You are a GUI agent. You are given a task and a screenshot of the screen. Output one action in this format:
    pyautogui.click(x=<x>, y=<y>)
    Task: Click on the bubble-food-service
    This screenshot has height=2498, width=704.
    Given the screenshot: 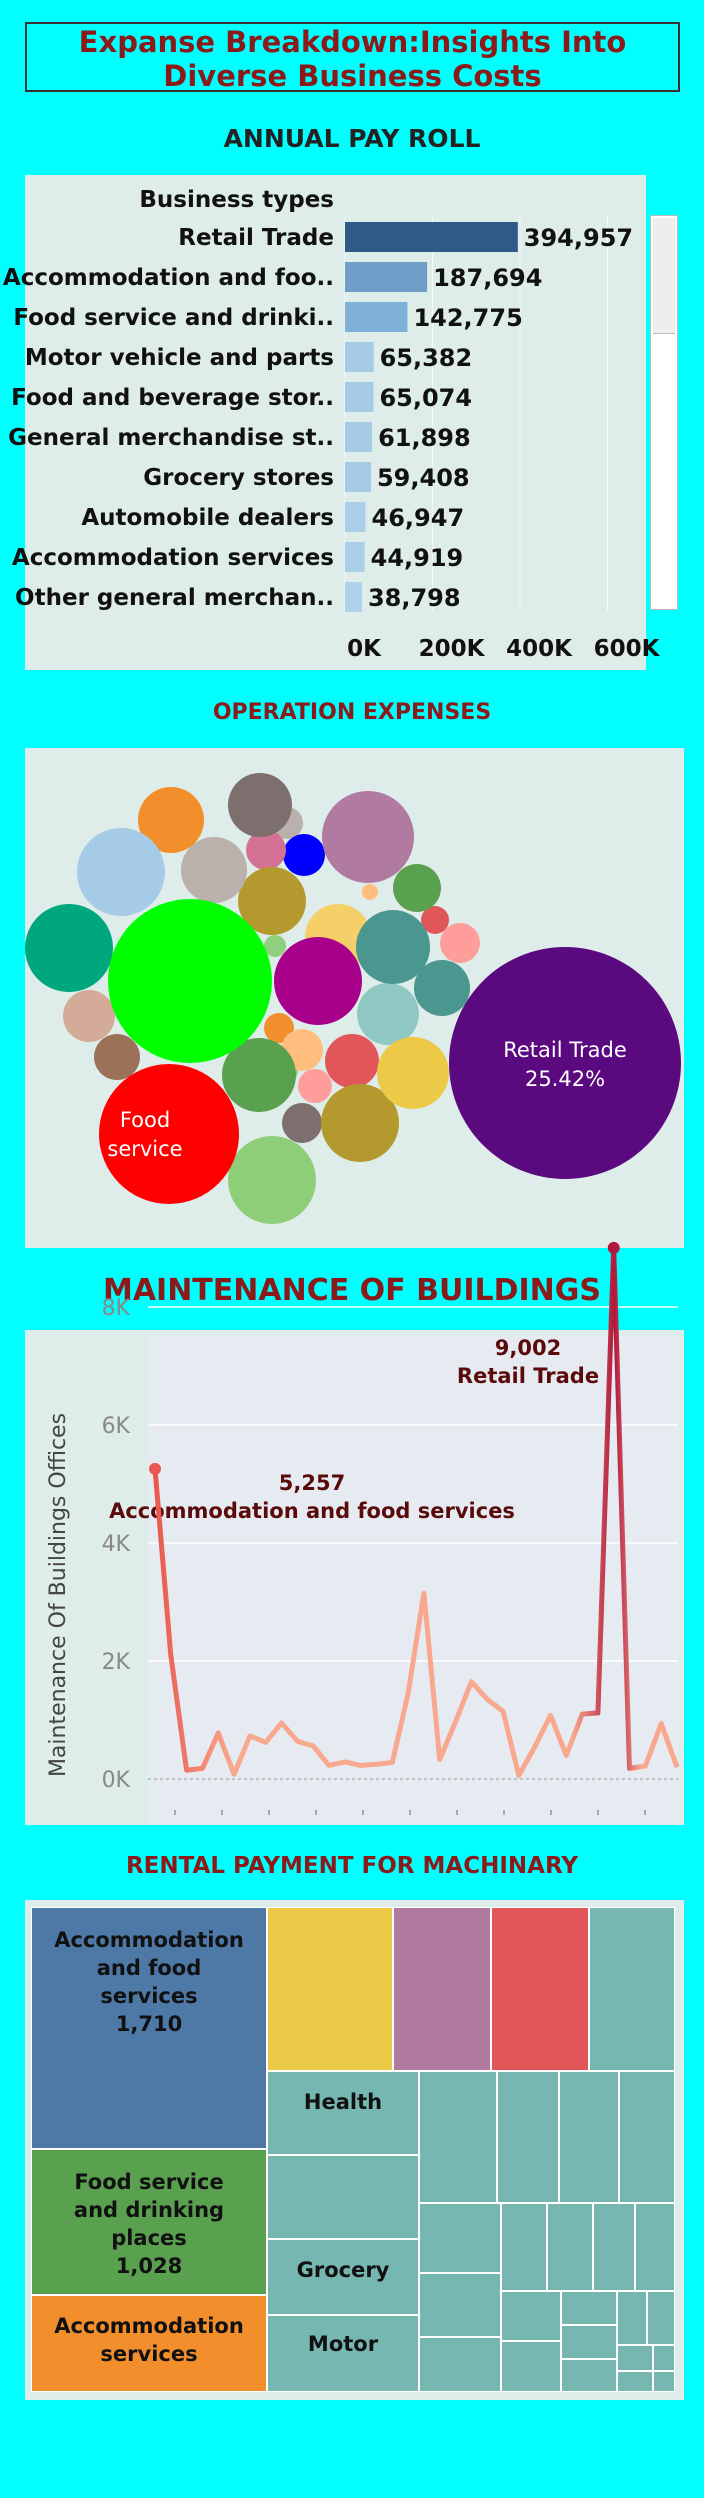 What is the action you would take?
    pyautogui.click(x=169, y=1134)
    